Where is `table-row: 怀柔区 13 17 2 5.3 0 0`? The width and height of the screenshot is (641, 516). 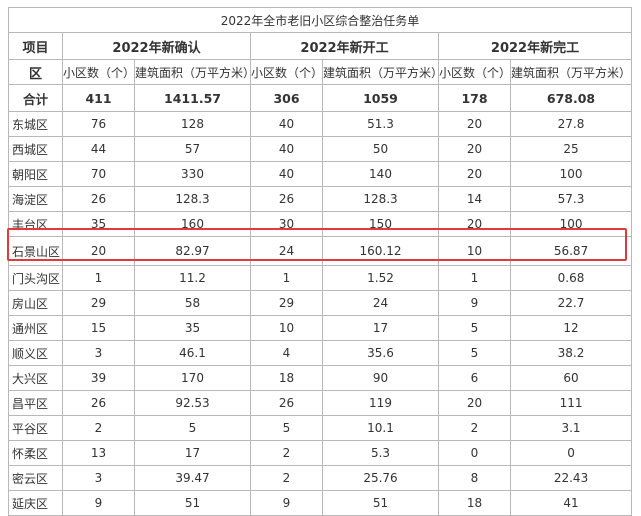
table-row: 怀柔区 13 17 2 5.3 0 0 is located at coordinates (320, 453).